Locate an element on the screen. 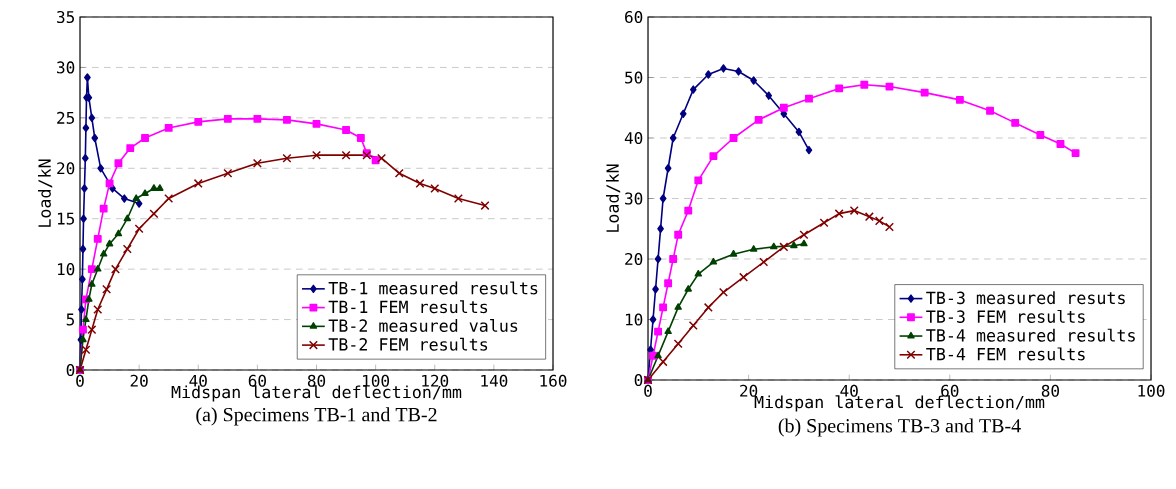 The height and width of the screenshot is (489, 1176). y-tick-label: 15 is located at coordinates (65, 218).